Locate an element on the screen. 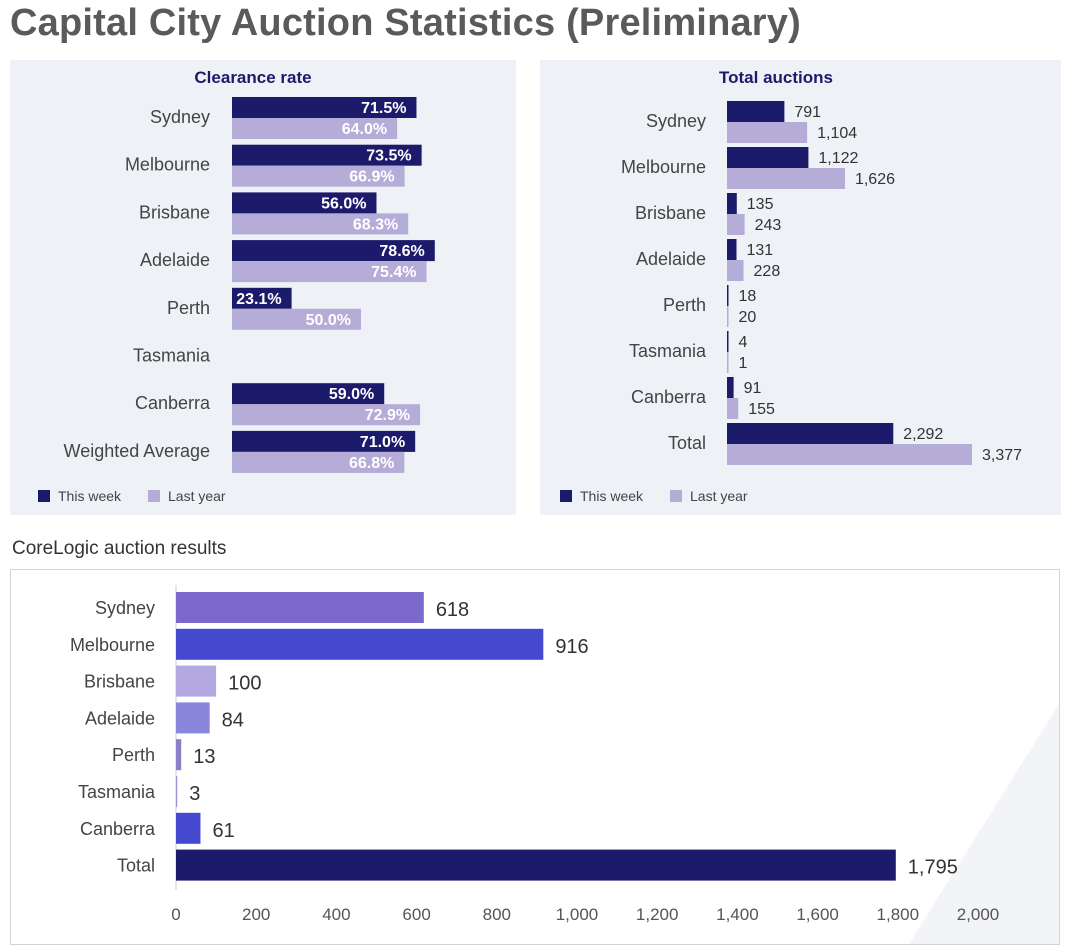 The height and width of the screenshot is (950, 1080). bar-this-week-brisbane is located at coordinates (304, 203).